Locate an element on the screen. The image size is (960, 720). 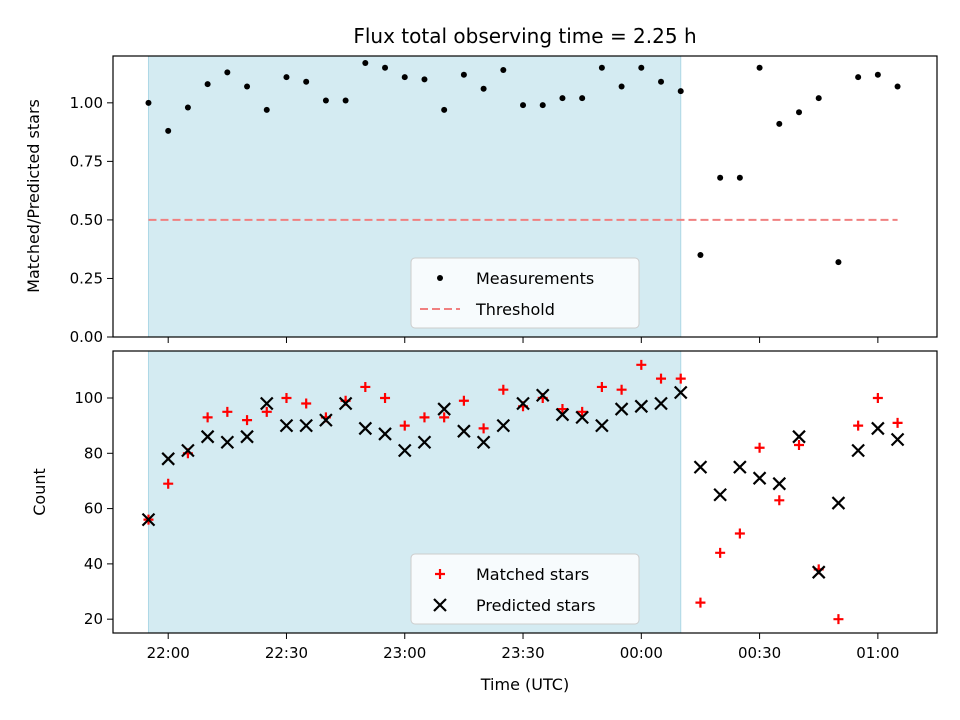
top-legend-measurement-swatch is located at coordinates (440, 278).